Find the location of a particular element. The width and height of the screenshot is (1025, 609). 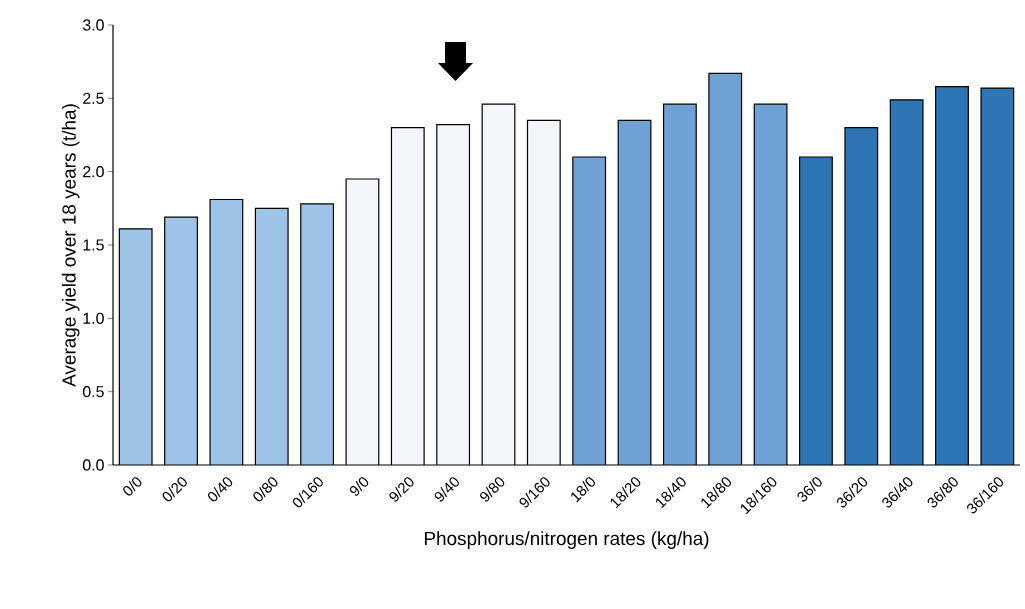

x-tick-label: 9/20 is located at coordinates (401, 489).